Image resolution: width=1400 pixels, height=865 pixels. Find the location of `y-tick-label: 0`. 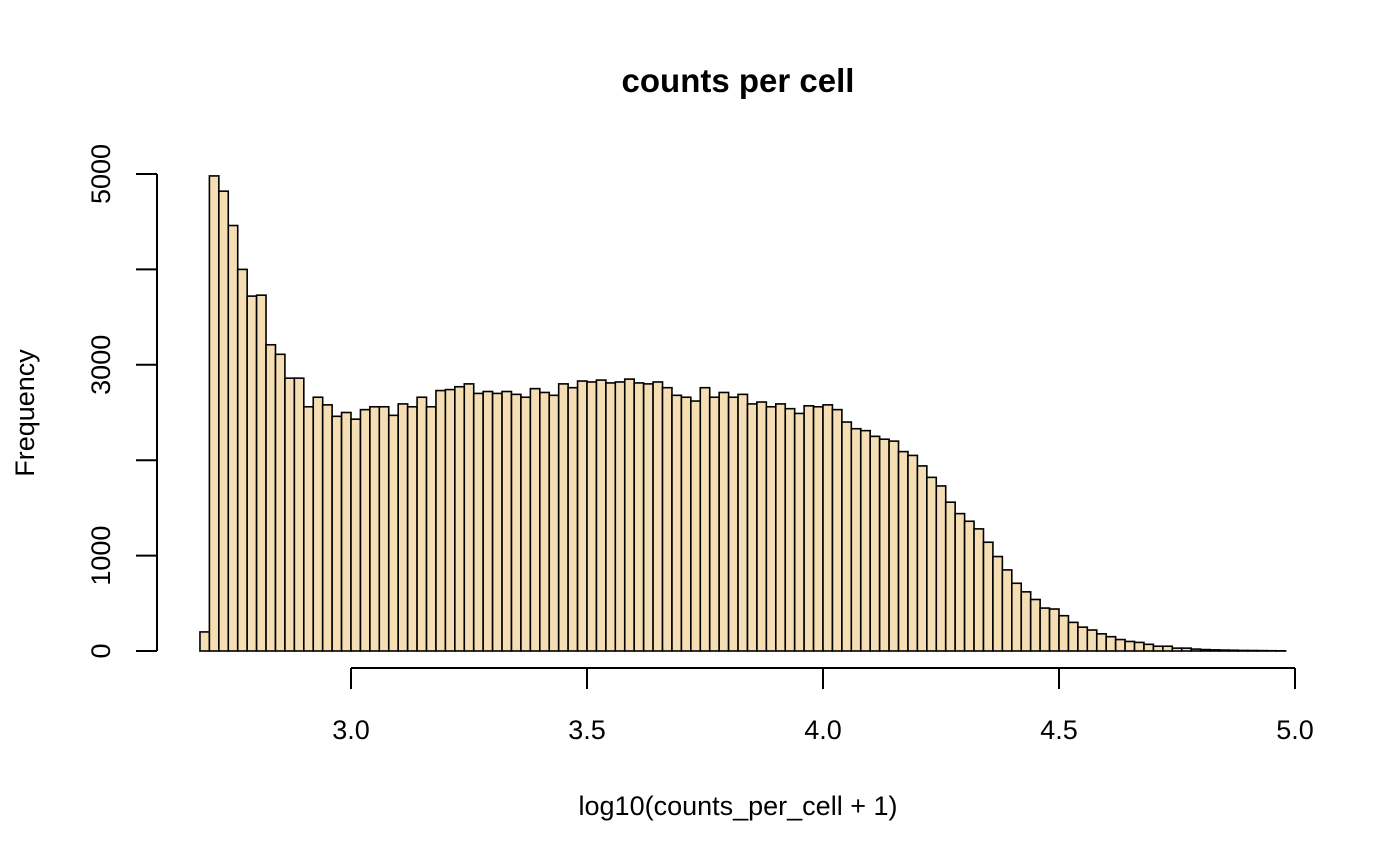

y-tick-label: 0 is located at coordinates (101, 650).